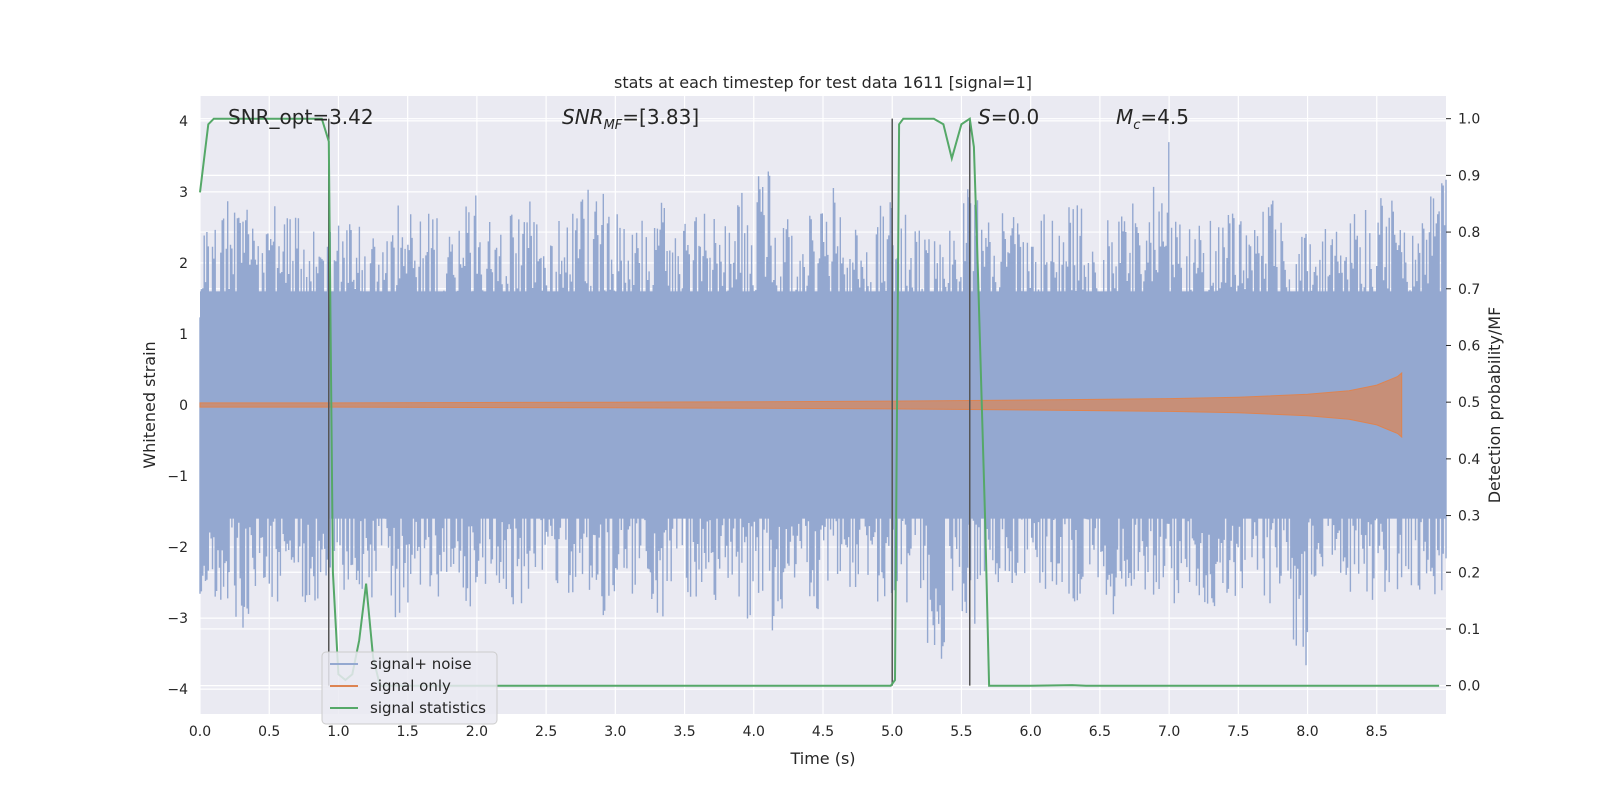 This screenshot has width=1600, height=800. What do you see at coordinates (1136, 125) in the screenshot?
I see `mc-sub: c` at bounding box center [1136, 125].